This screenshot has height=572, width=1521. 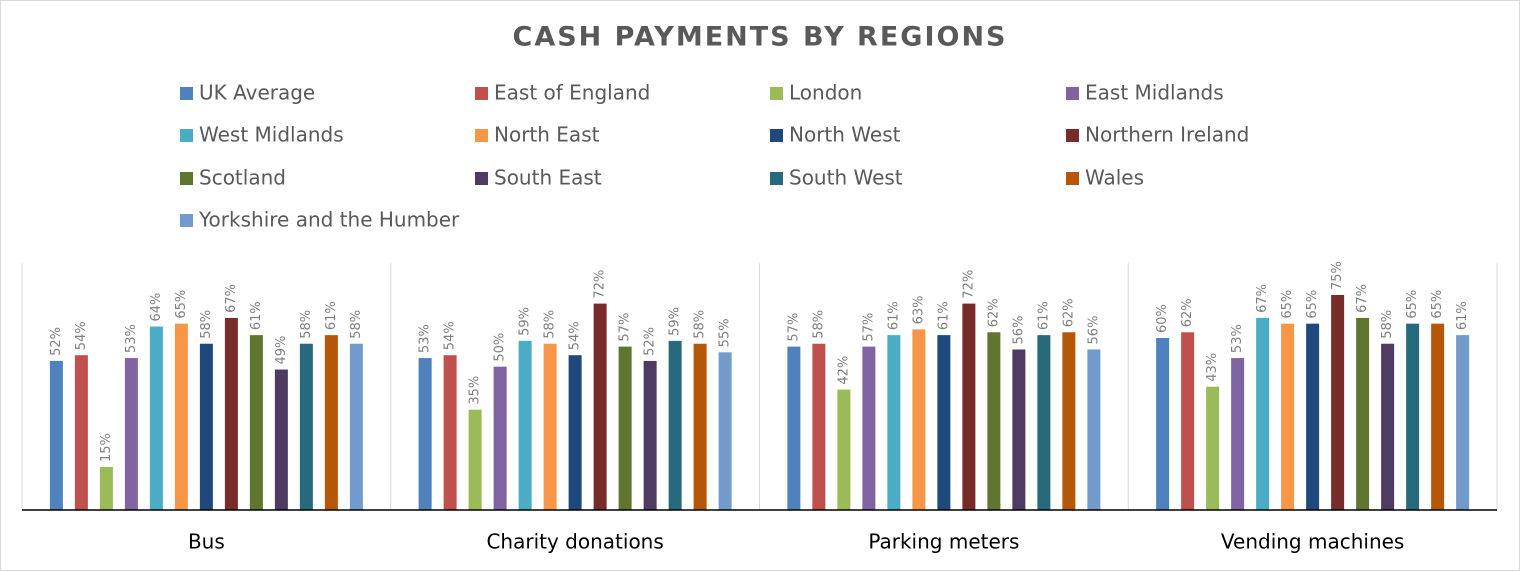 What do you see at coordinates (918, 309) in the screenshot?
I see `data-label: 63%` at bounding box center [918, 309].